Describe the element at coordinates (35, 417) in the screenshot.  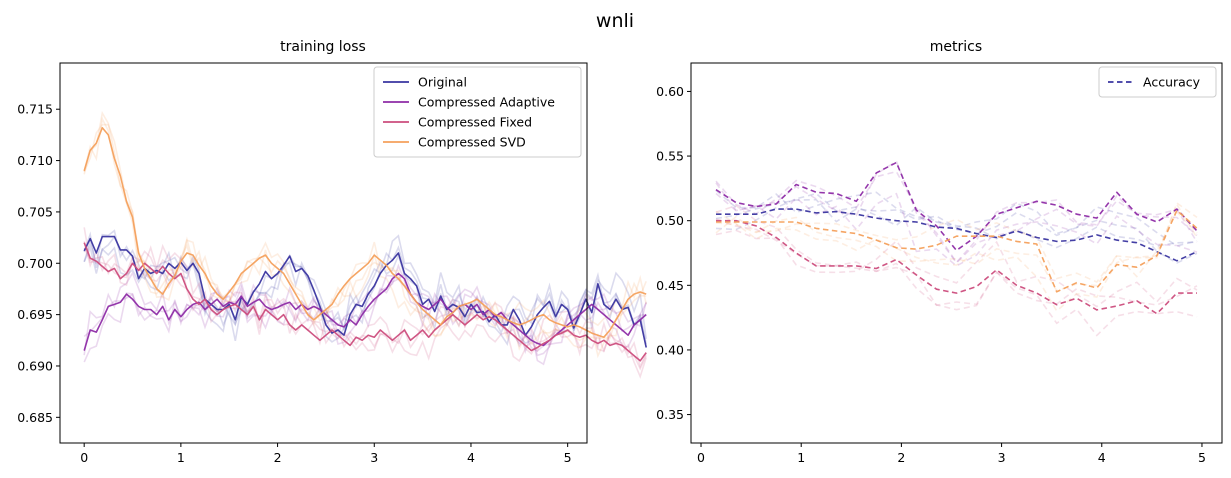
I see `training-loss-ytick-label: 0.685` at that location.